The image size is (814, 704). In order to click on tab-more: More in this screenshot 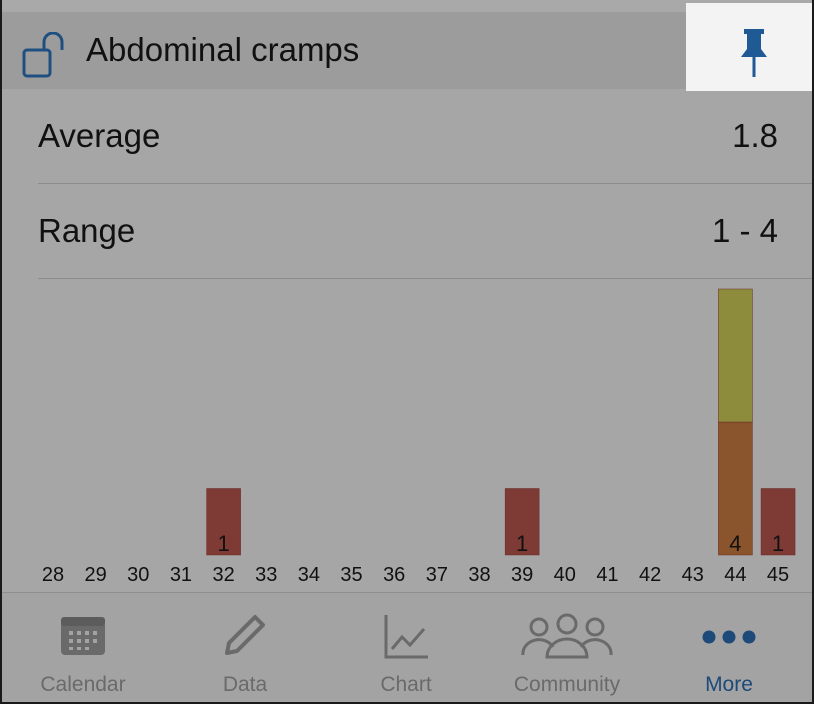, I will do `click(729, 647)`.